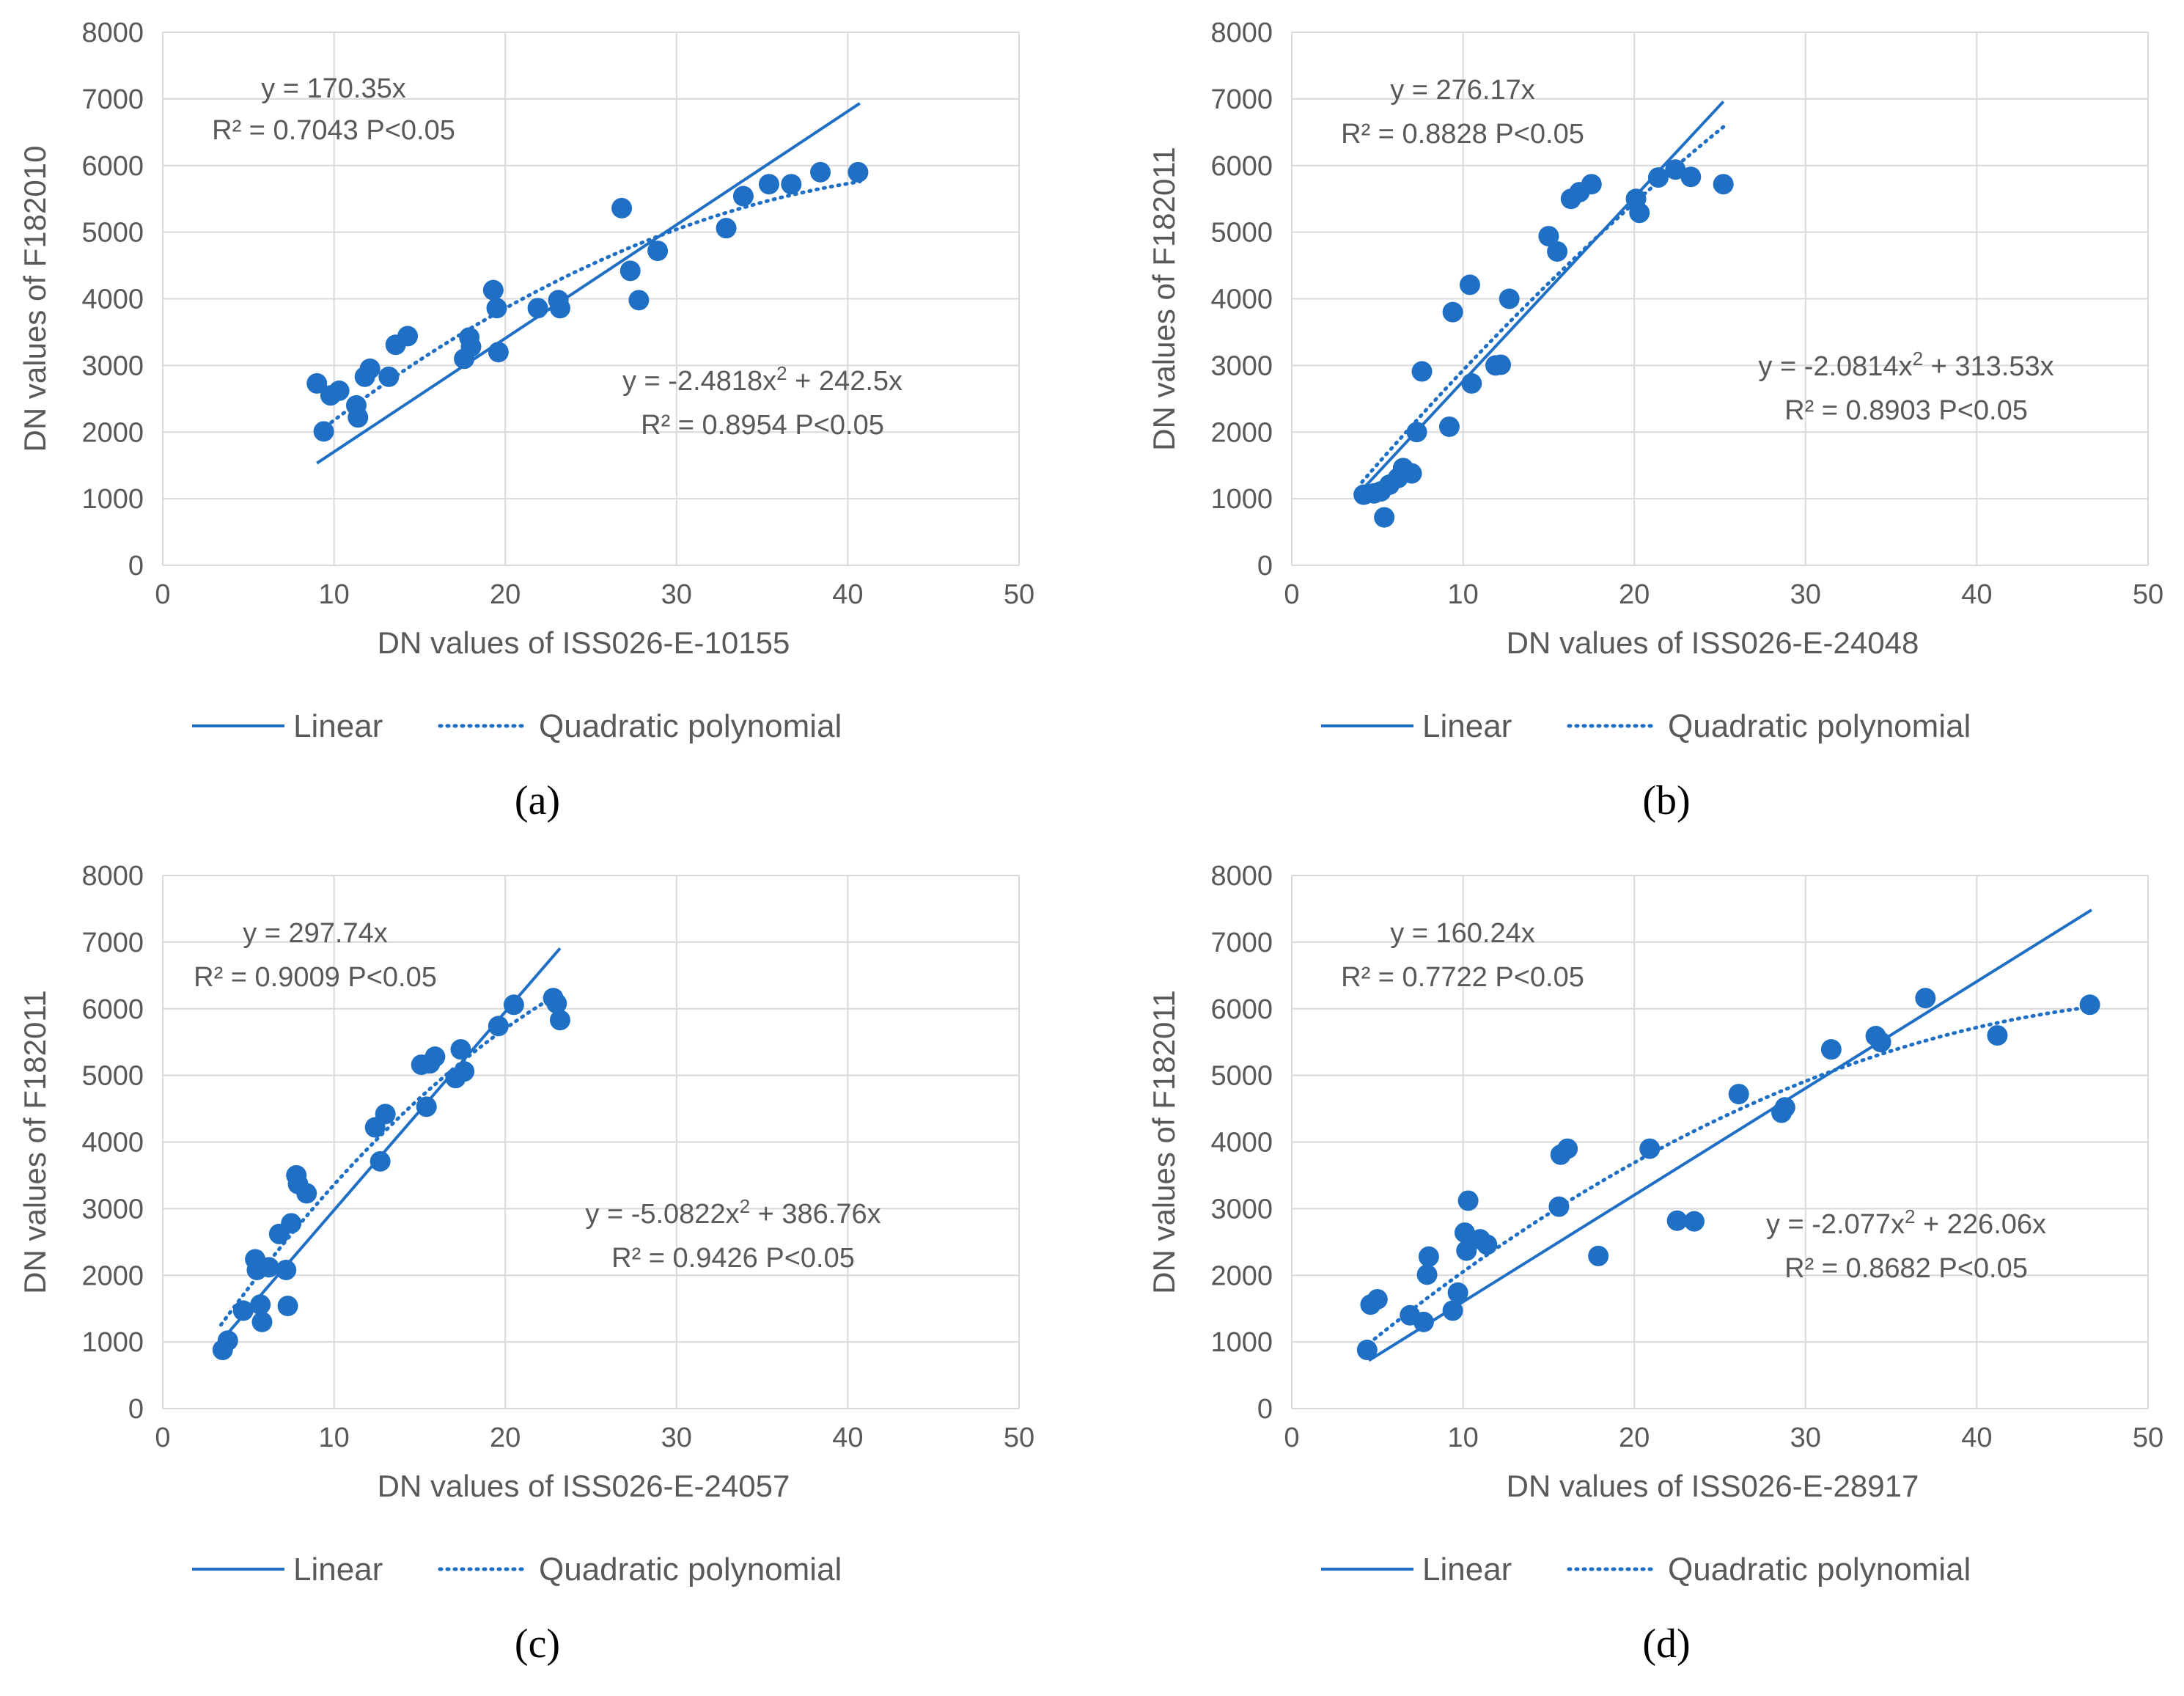 Image resolution: width=2184 pixels, height=1696 pixels. Describe the element at coordinates (1835, 1224) in the screenshot. I see `quadratic-equation-main: y = -2.077x` at that location.